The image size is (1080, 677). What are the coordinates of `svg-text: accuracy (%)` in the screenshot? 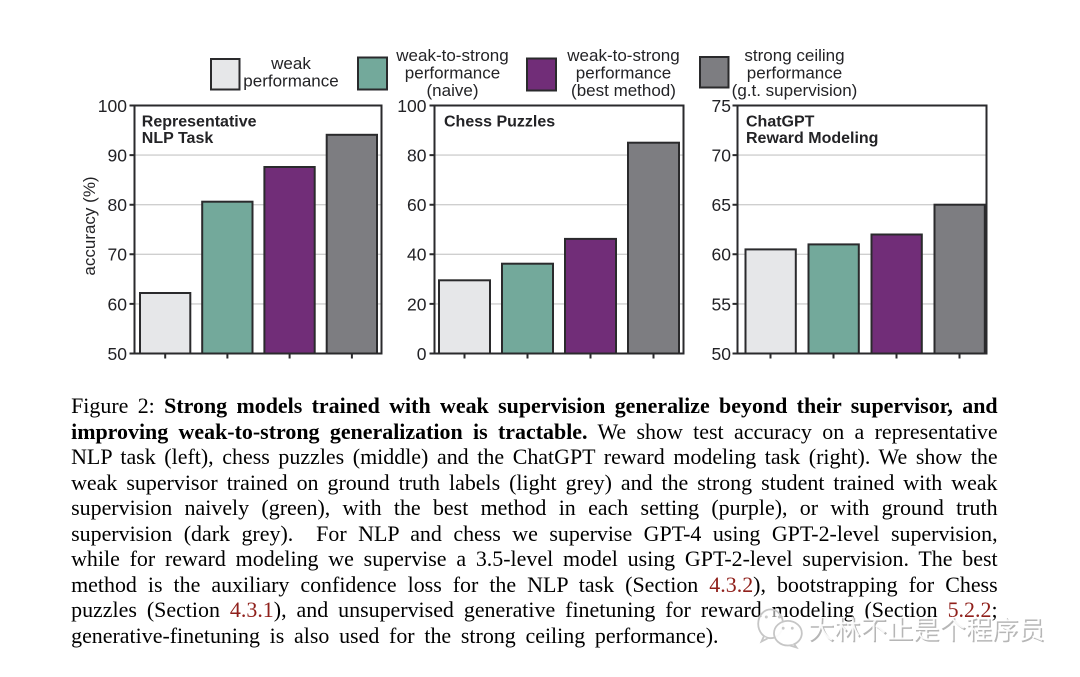 It's located at (89, 225).